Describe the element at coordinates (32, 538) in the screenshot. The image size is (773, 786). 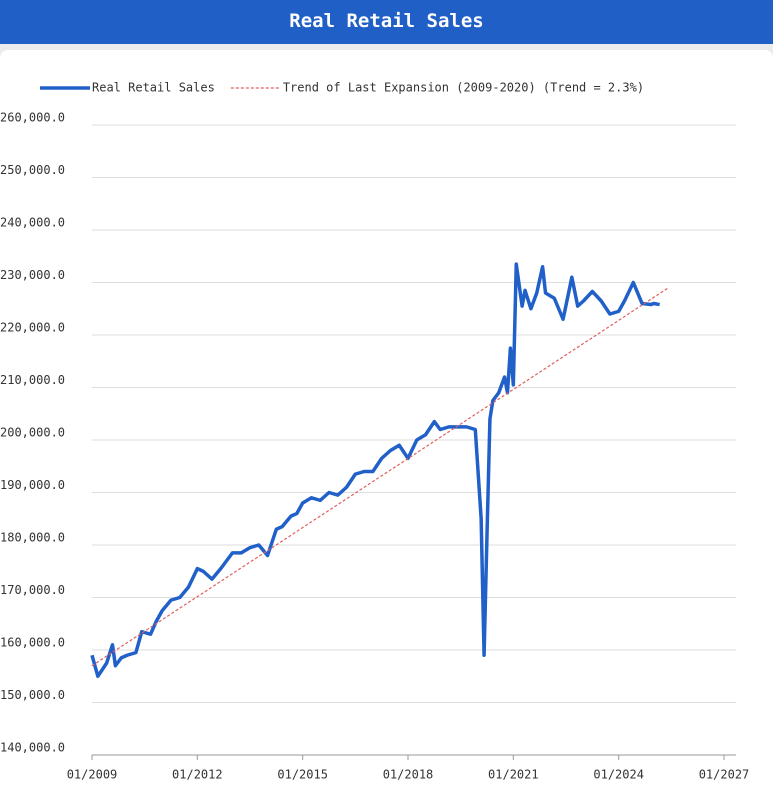
I see `y-tick-label: 180,000.0` at that location.